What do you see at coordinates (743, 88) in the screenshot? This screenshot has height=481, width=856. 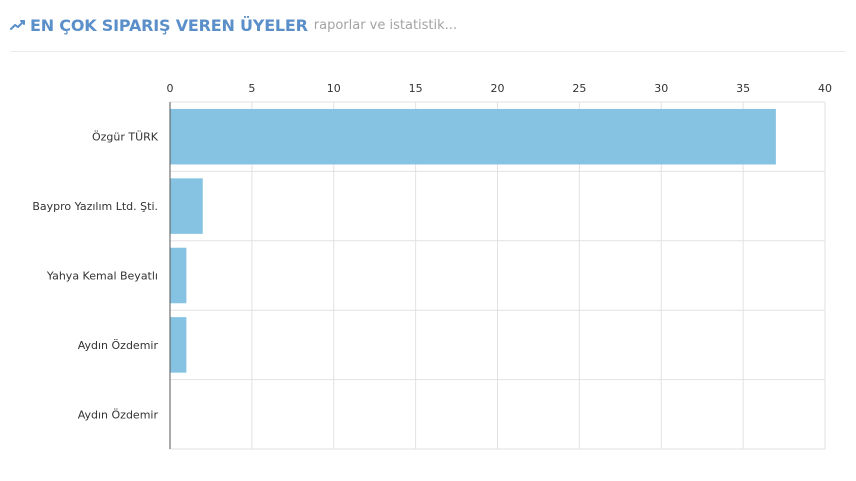 I see `x-tick-label: 35` at bounding box center [743, 88].